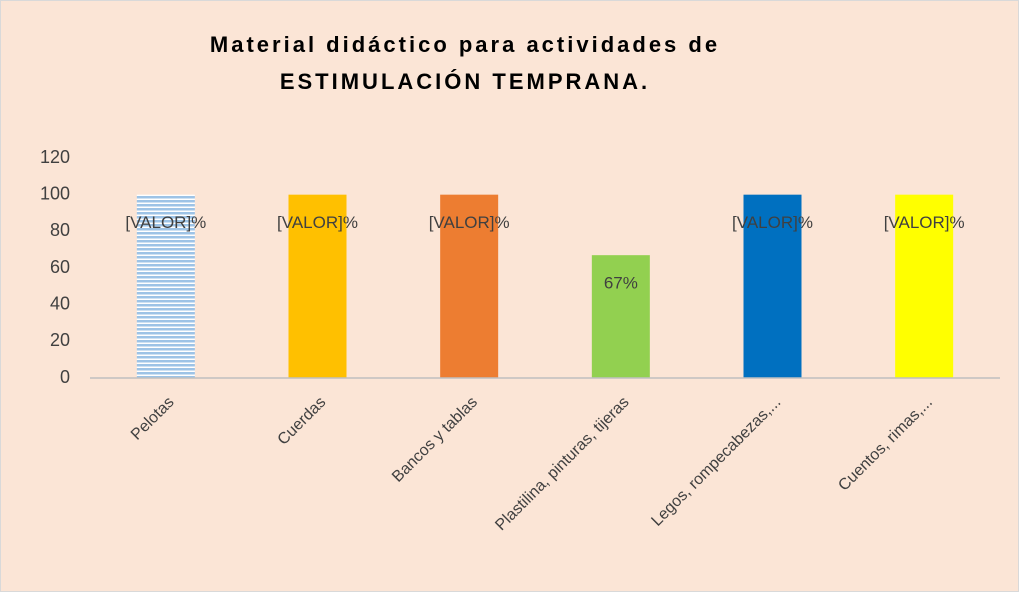 This screenshot has width=1019, height=592. What do you see at coordinates (65, 377) in the screenshot?
I see `y-tick-label: 0` at bounding box center [65, 377].